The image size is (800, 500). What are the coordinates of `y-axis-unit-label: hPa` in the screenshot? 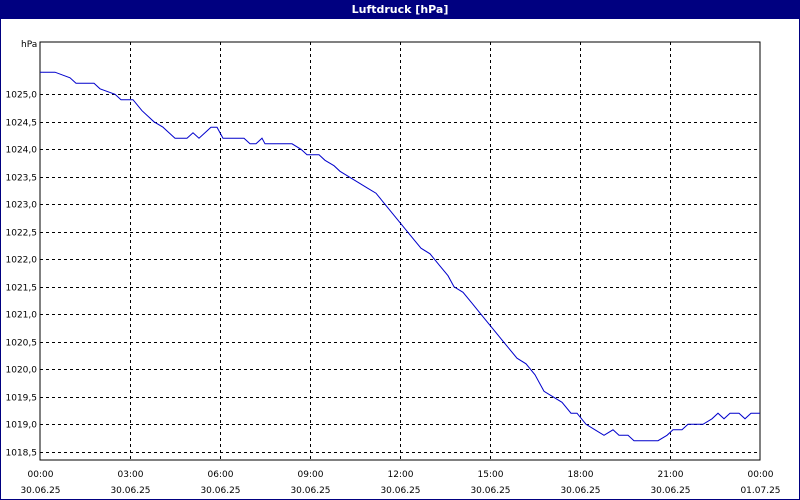 It's located at (29, 45).